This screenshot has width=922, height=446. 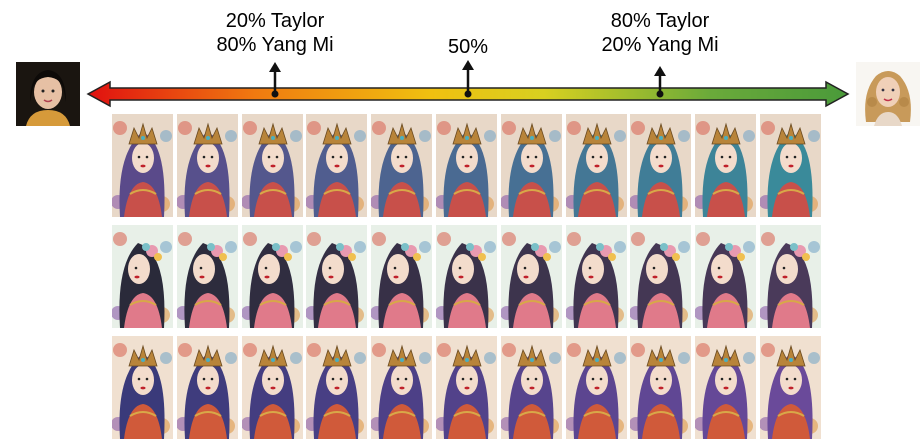 What do you see at coordinates (142, 165) in the screenshot?
I see `grid-image-r1-c1` at bounding box center [142, 165].